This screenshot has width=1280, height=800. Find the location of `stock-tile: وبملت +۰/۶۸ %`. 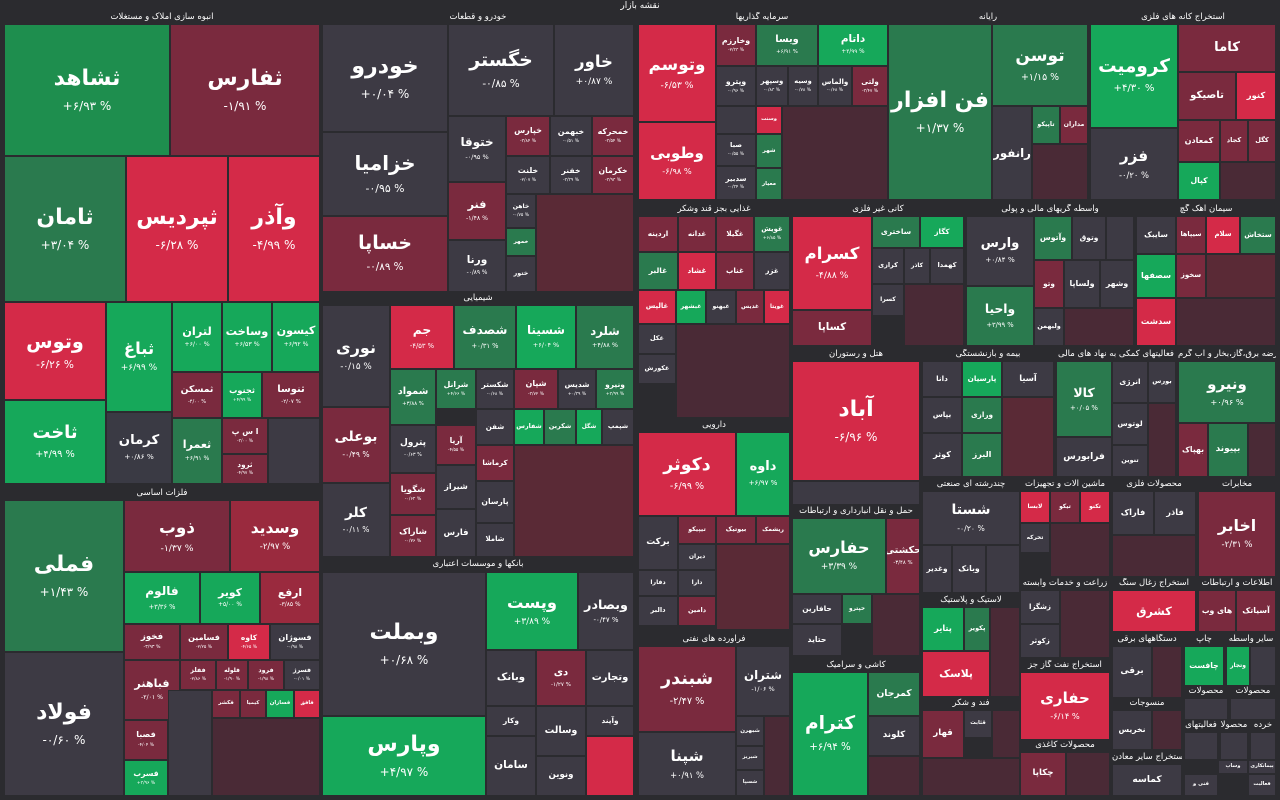

stock-tile: وبملت +۰/۶۸ % is located at coordinates (404, 644).